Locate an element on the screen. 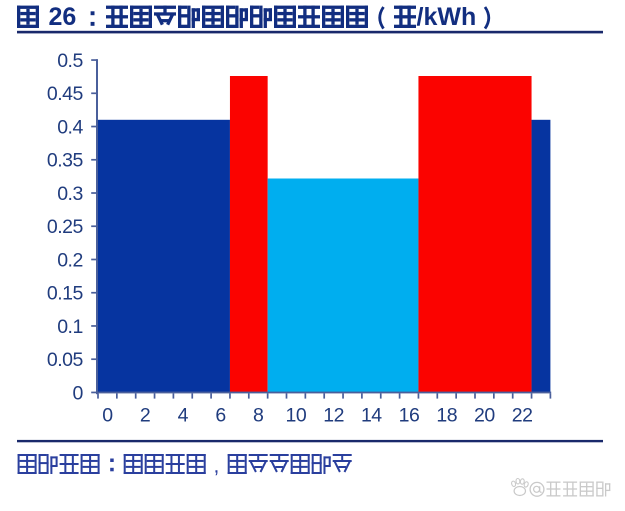 This screenshot has height=511, width=625. svg-text: 0.45 is located at coordinates (65, 94).